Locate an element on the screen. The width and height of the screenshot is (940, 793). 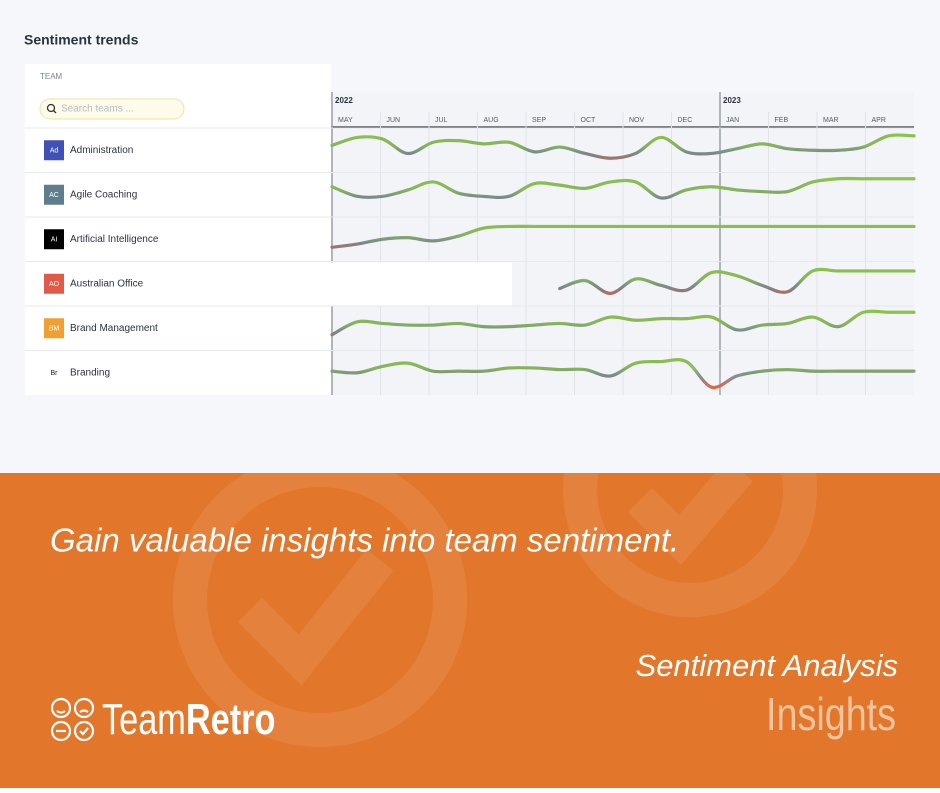
logo-icon is located at coordinates (72, 719).